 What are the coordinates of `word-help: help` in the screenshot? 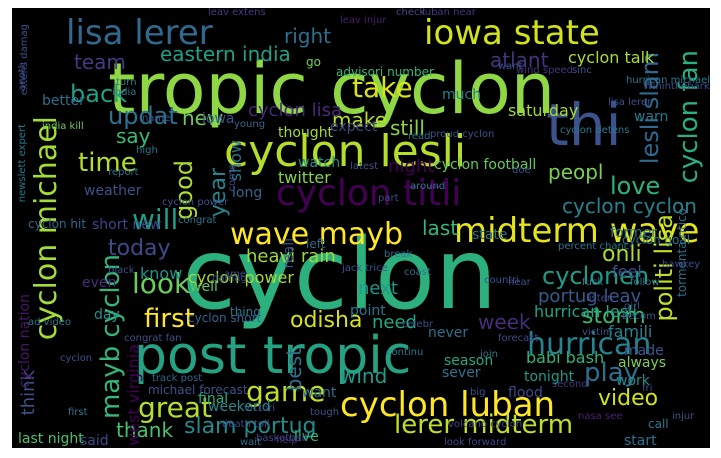 It's located at (287, 440).